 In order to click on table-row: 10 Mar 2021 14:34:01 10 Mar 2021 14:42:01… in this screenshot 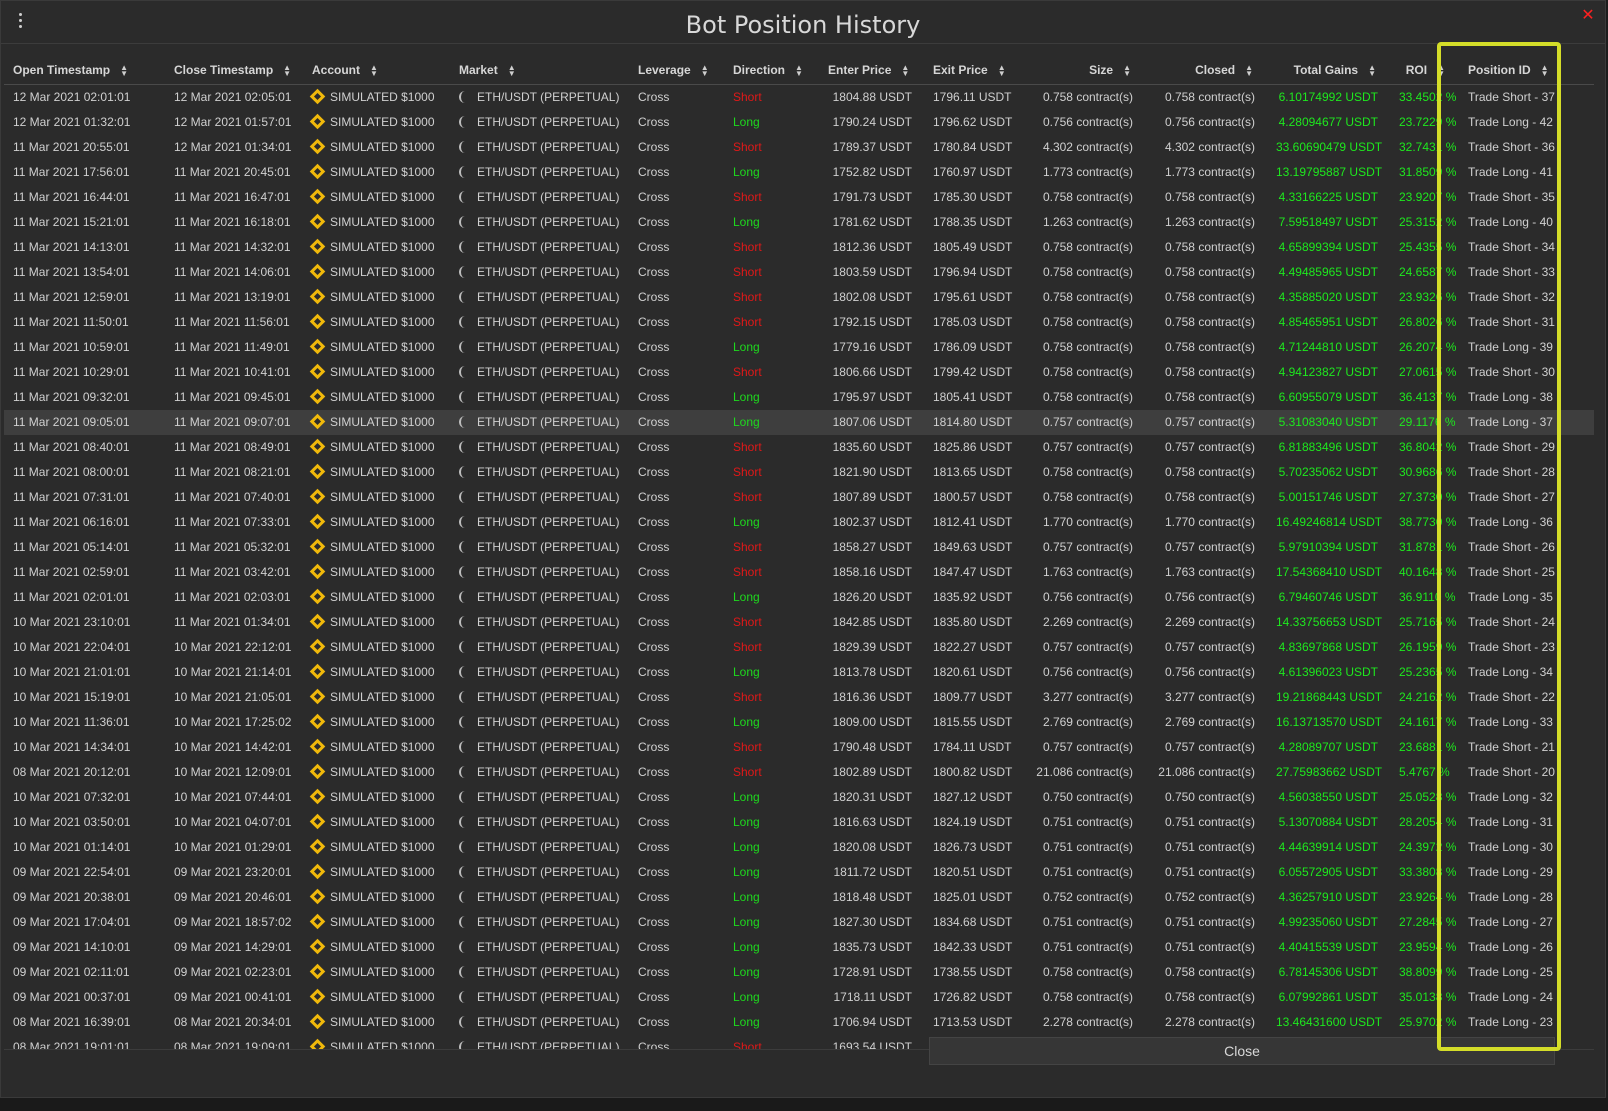, I will do `click(799, 747)`.